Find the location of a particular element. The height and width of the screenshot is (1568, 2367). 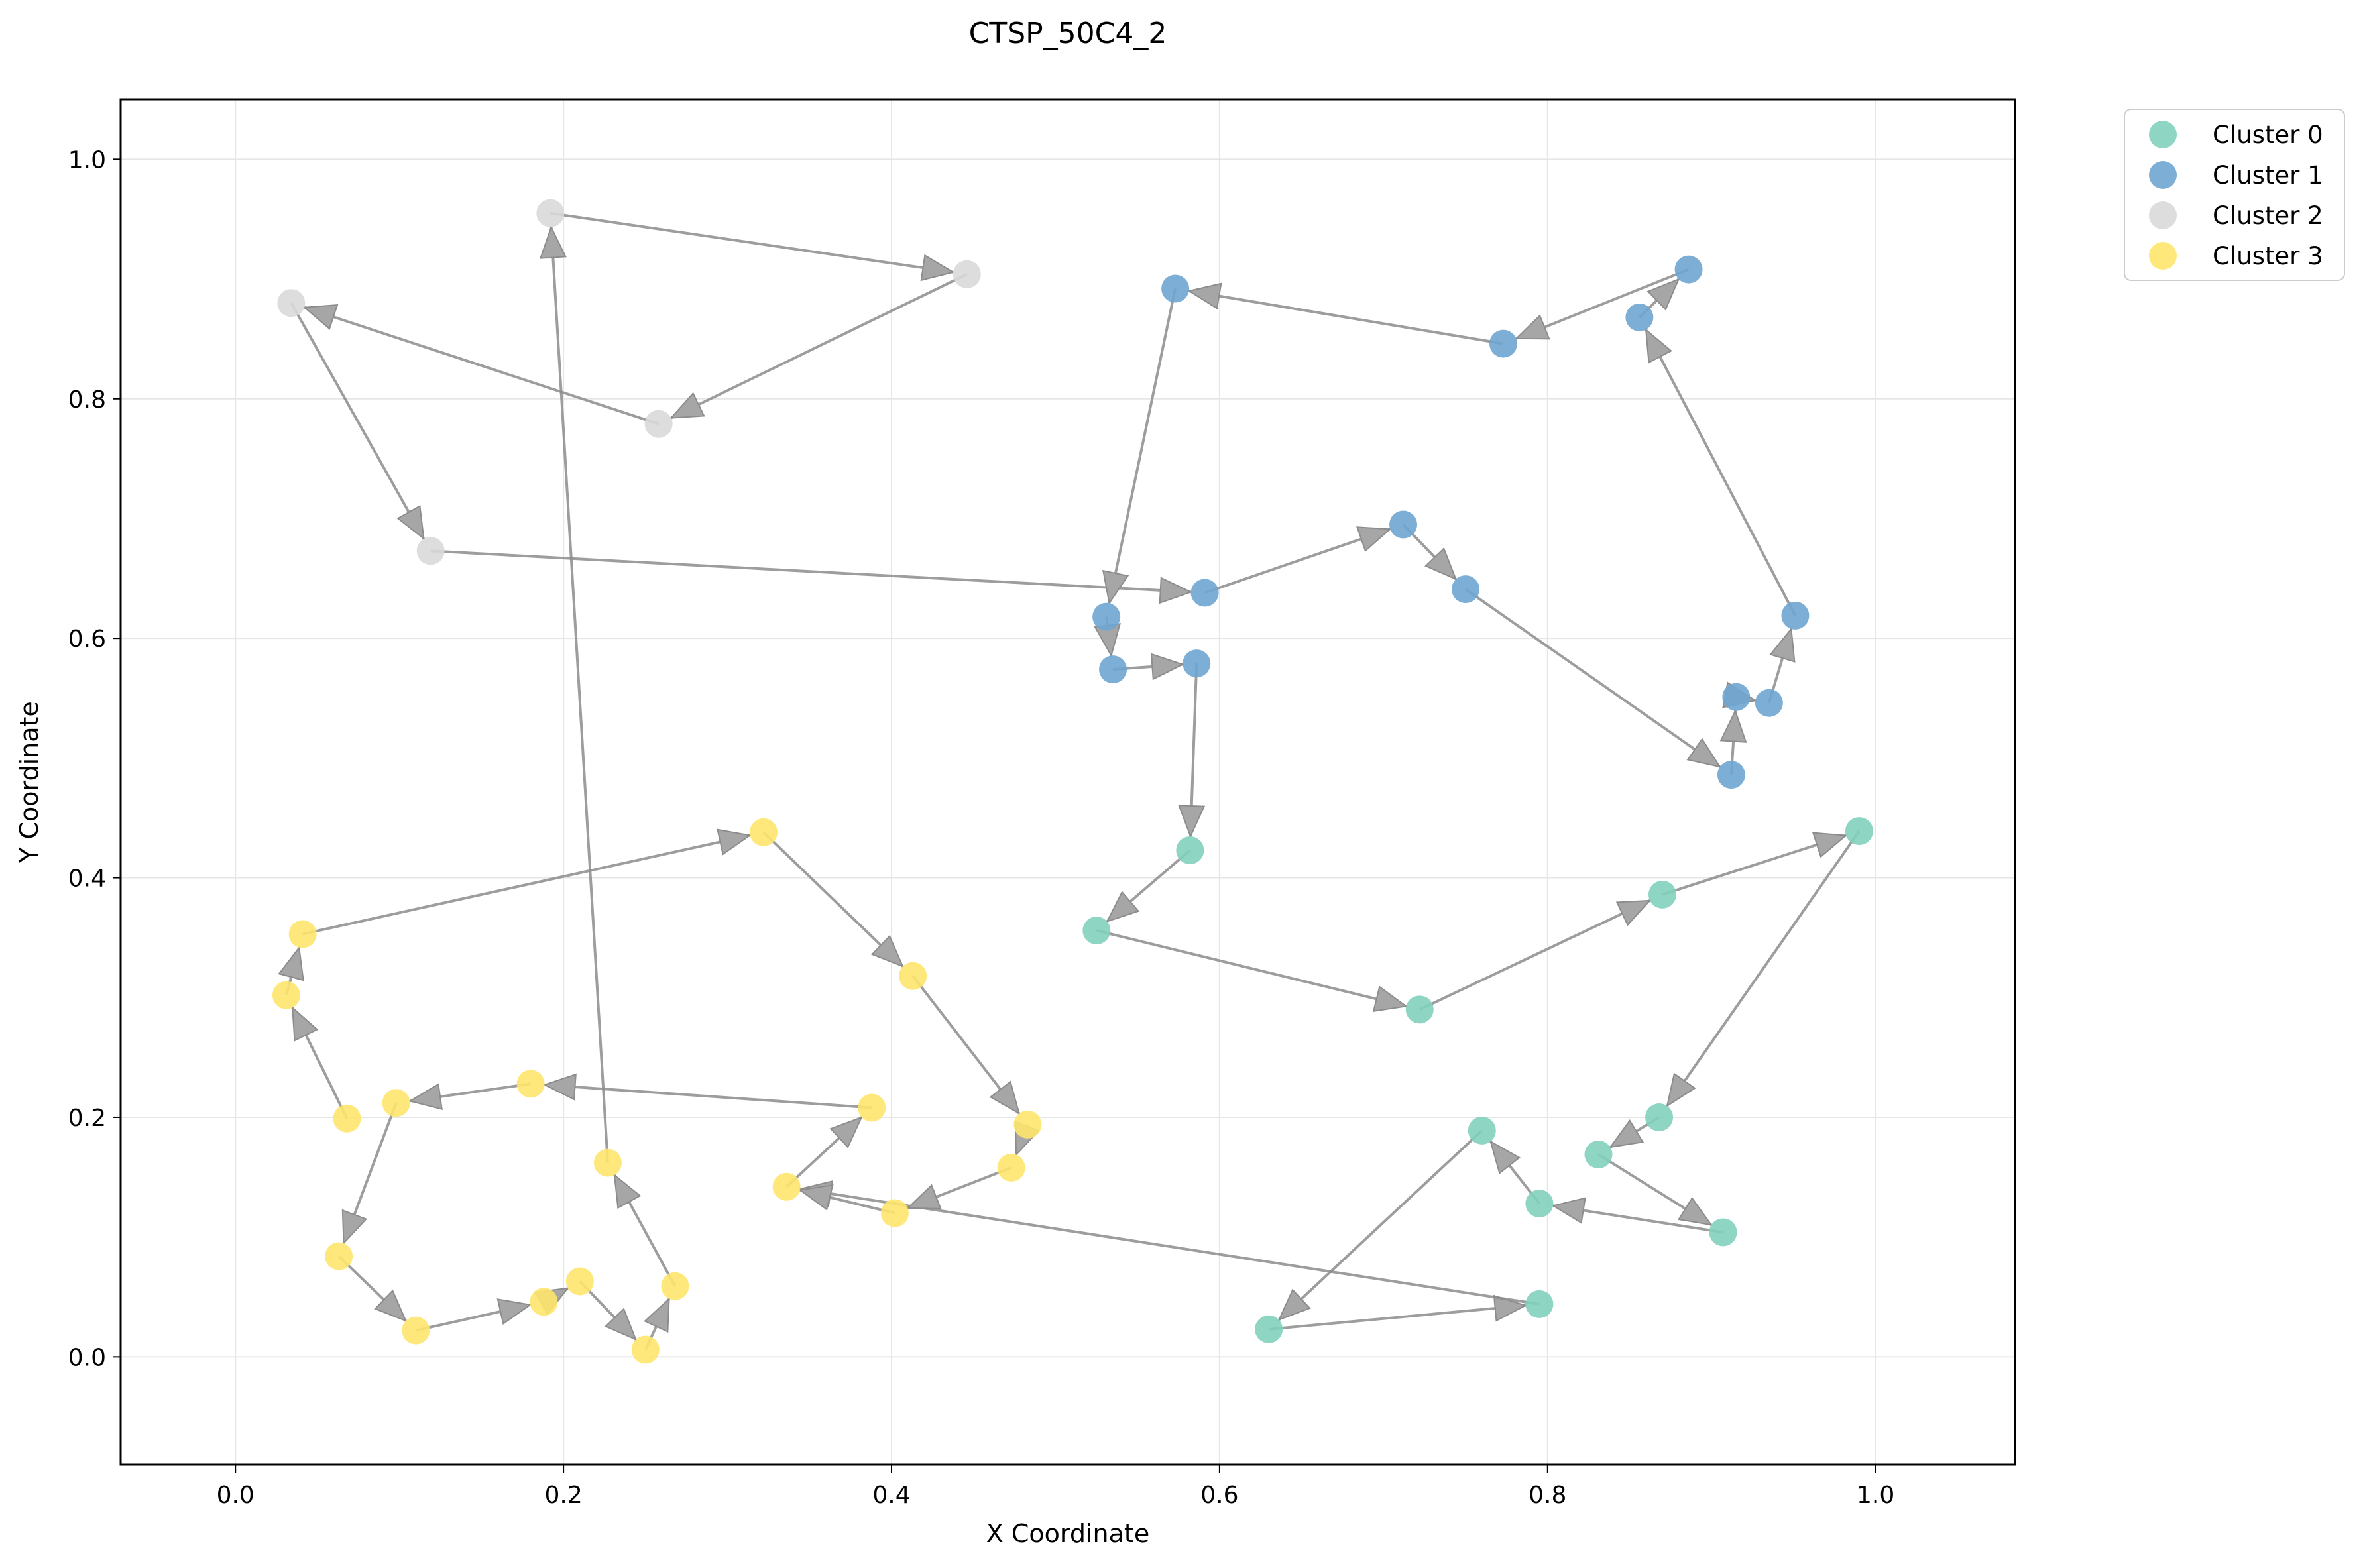

legend-frame is located at coordinates (2234, 195).